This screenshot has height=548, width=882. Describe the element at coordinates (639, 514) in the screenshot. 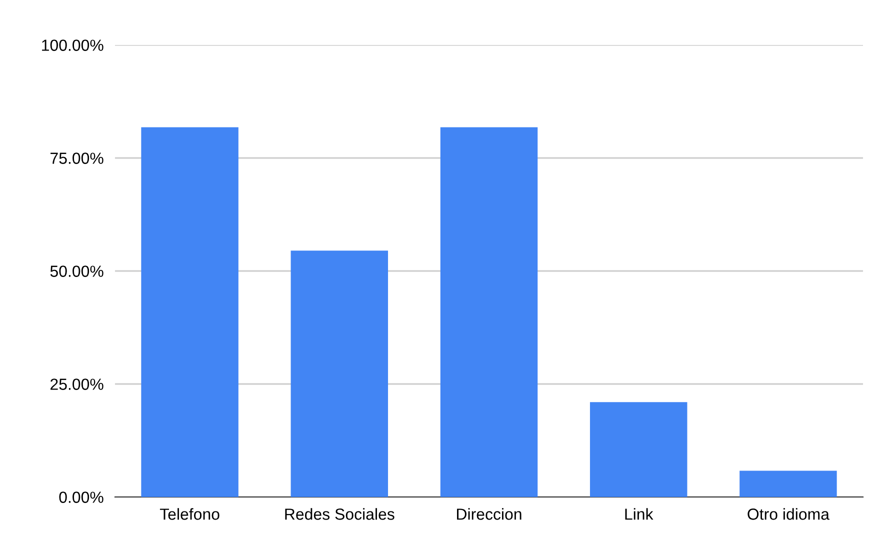

I see `x-tick-label: Link` at that location.